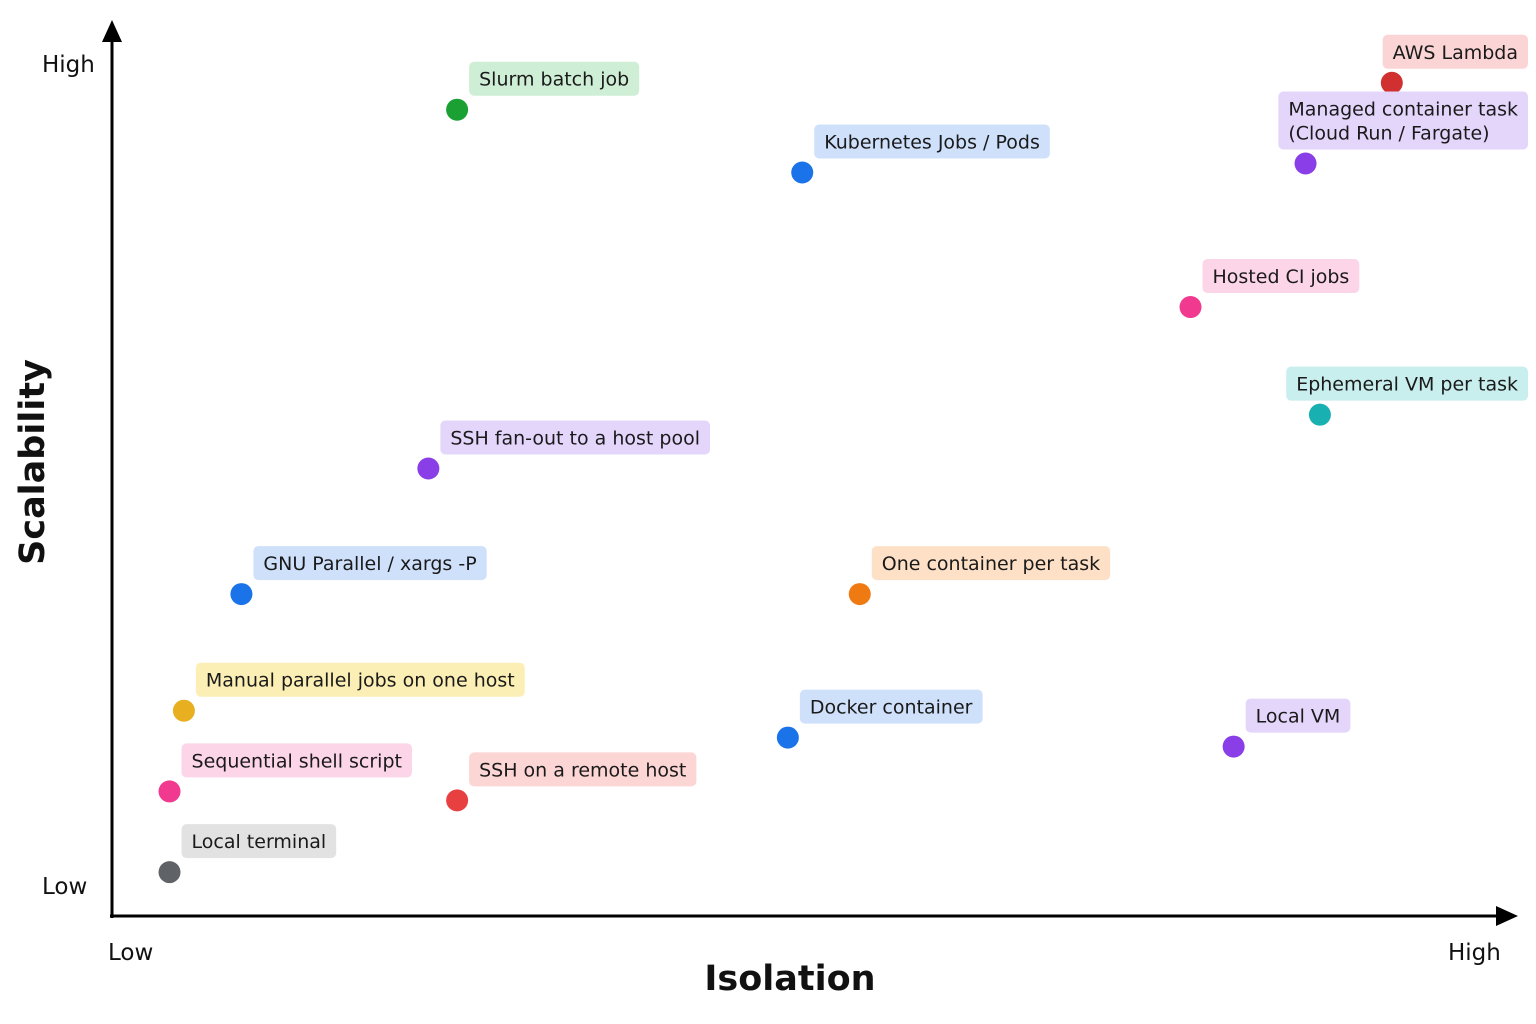 The image size is (1536, 1024). I want to click on data-point-one-container-per-task: One container per task, so click(979, 576).